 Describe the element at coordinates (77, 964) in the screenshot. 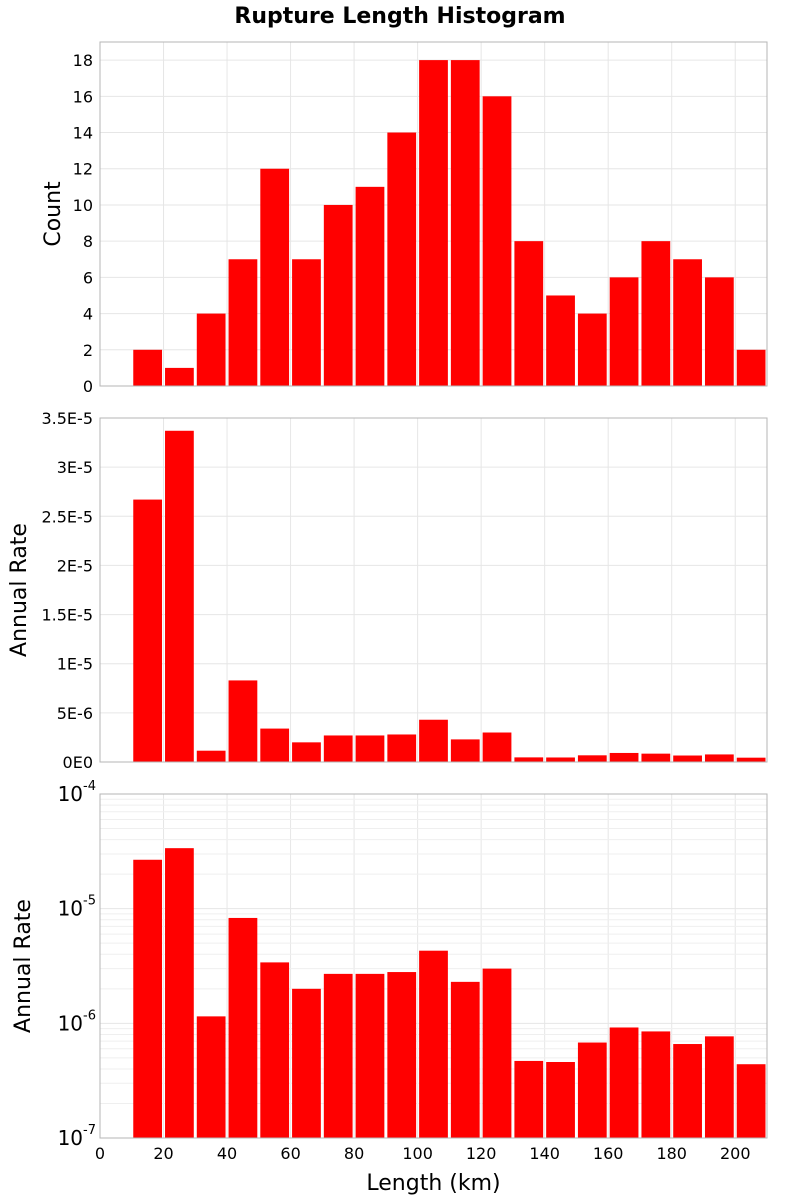

I see `y-tick-labels: 10⁻⁴ 10⁻⁵ 10⁻⁶ 10⁻⁷` at that location.